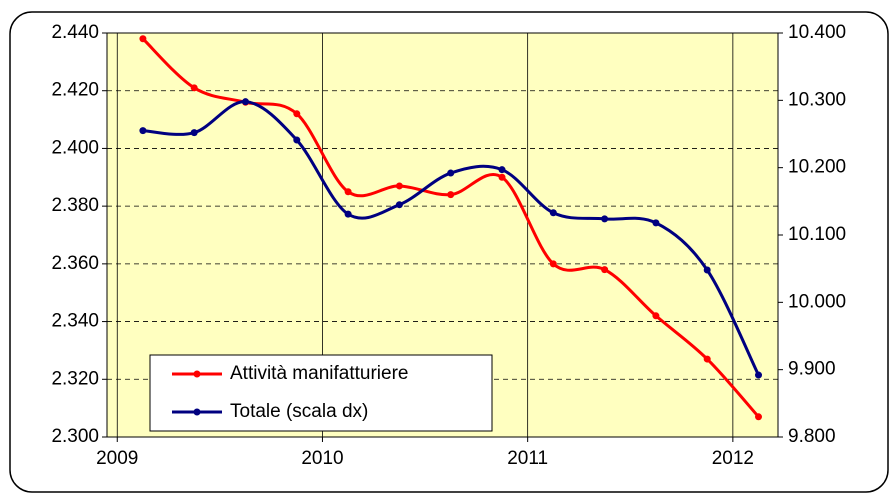  Describe the element at coordinates (817, 99) in the screenshot. I see `y2-tick-label: 10.300` at that location.